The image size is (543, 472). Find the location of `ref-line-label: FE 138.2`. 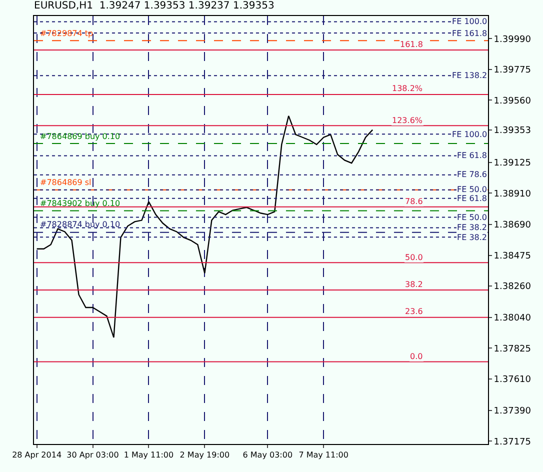

ref-line-label: FE 138.2 is located at coordinates (470, 75).